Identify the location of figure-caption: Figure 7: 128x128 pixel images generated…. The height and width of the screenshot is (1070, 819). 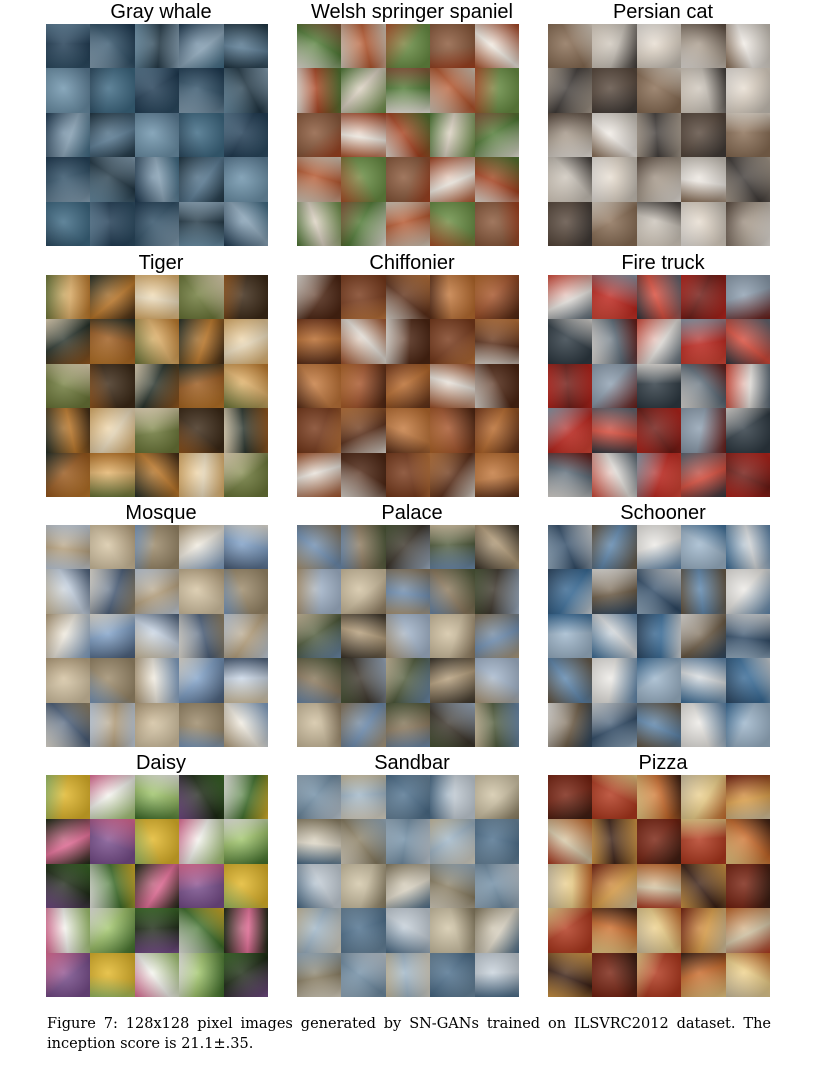
(409, 1034).